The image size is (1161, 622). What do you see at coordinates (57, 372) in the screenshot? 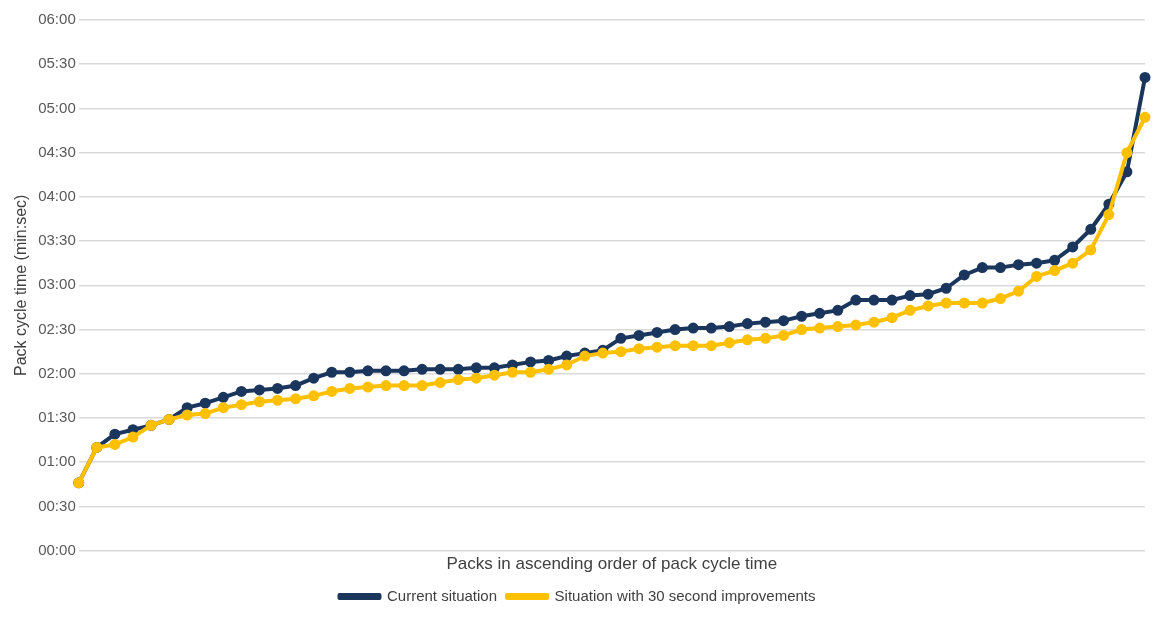
I see `y-tick-label: 02:00` at bounding box center [57, 372].